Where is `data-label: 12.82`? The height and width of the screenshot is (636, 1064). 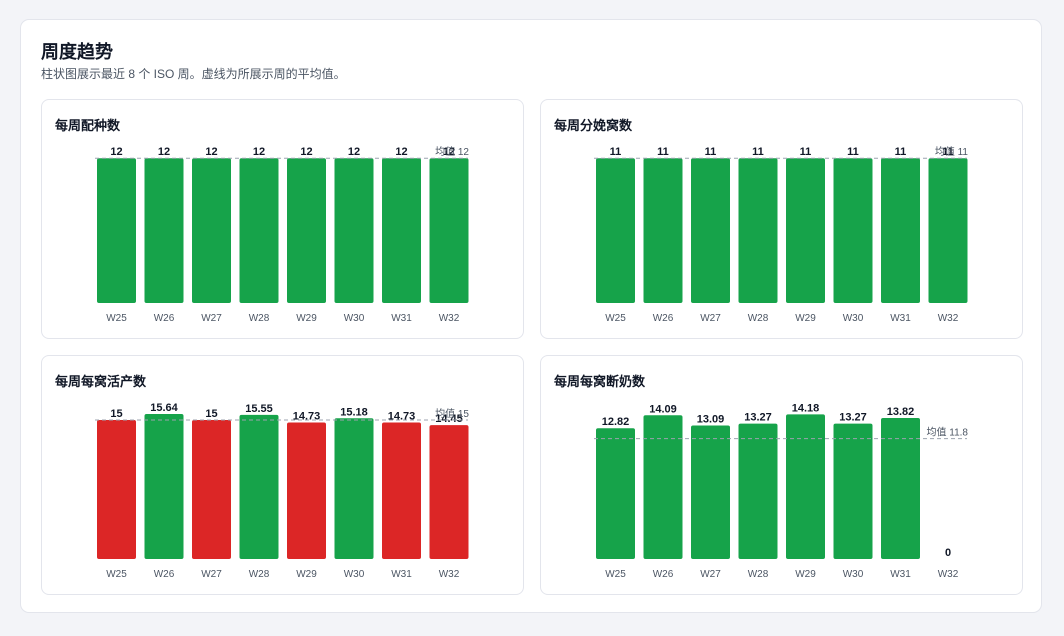 data-label: 12.82 is located at coordinates (616, 422).